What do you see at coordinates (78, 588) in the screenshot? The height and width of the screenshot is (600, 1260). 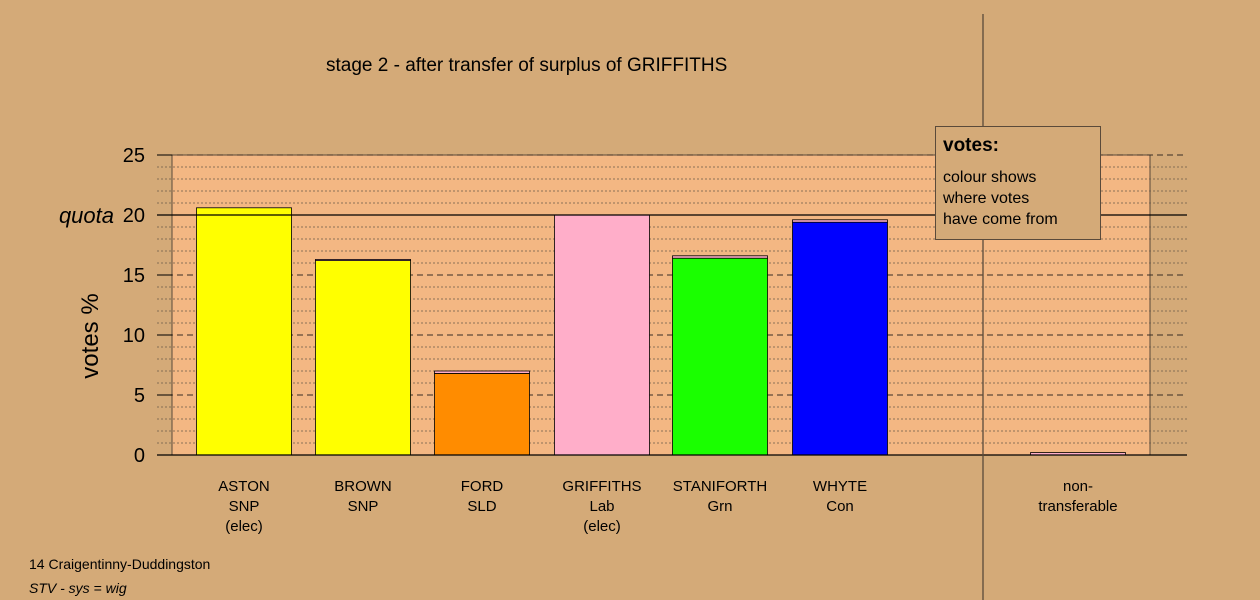 I see `system-label: STV - sys = wig` at bounding box center [78, 588].